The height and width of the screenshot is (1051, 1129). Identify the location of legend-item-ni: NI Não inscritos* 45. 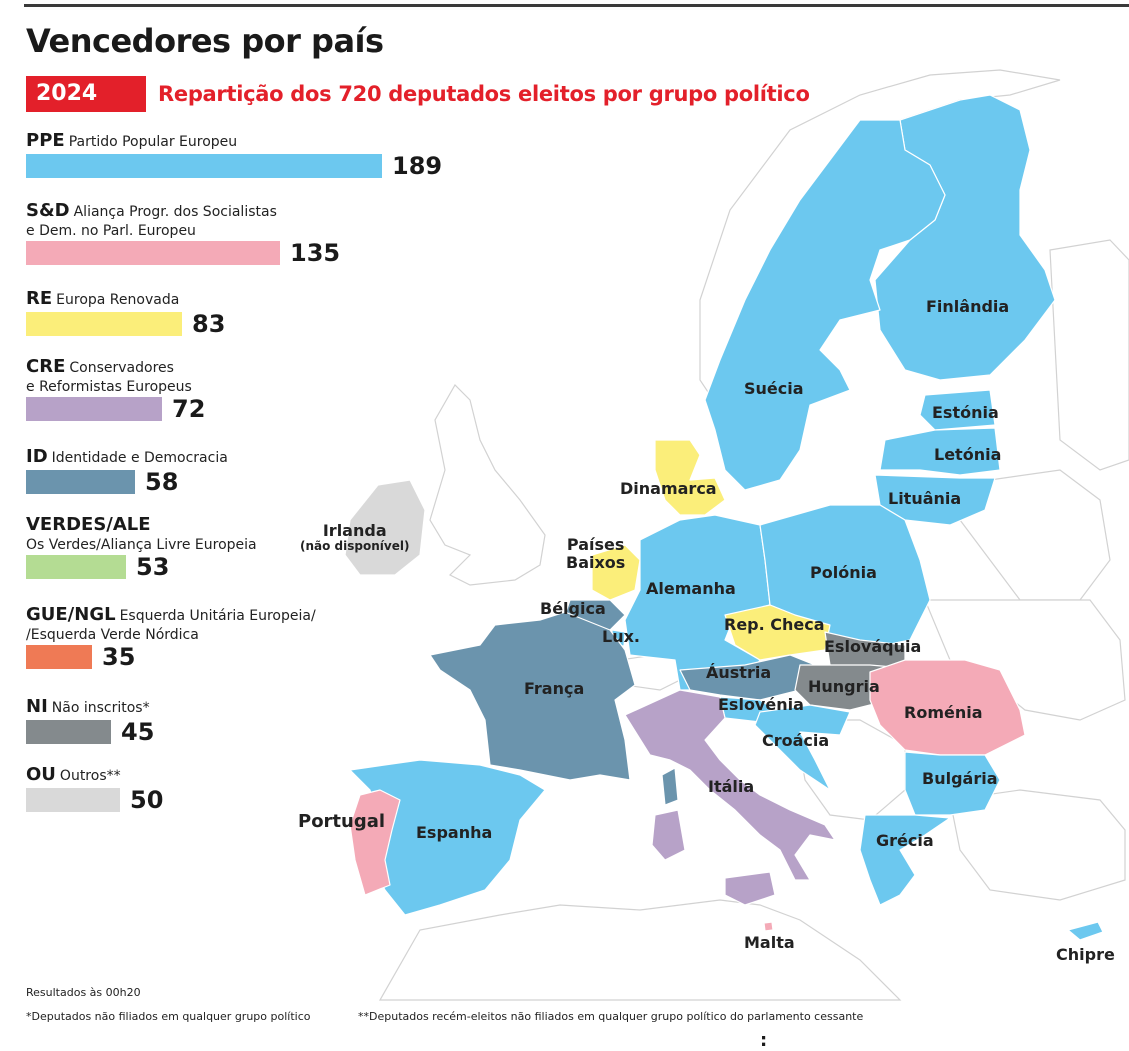
(246, 721).